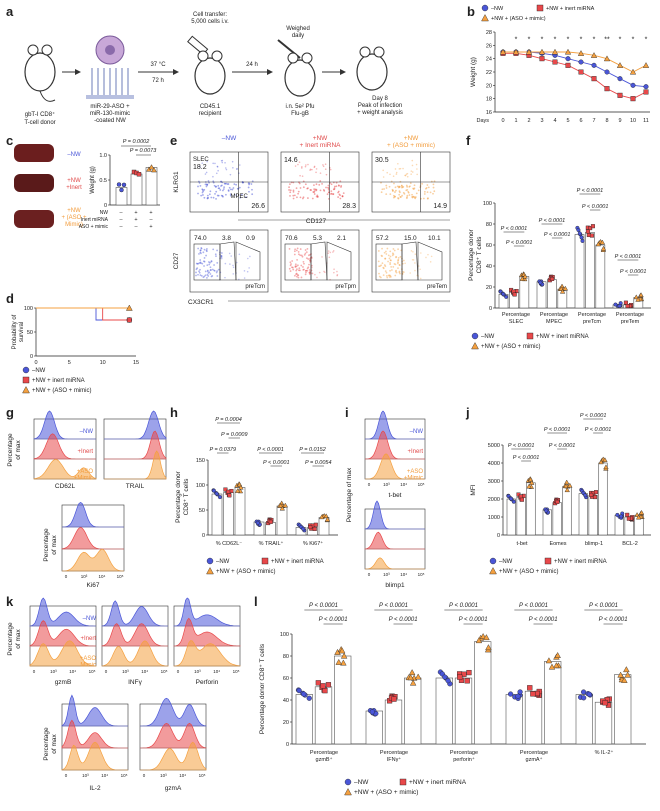 The image size is (660, 811). What do you see at coordinates (129, 307) in the screenshot?
I see `d-end-aso` at bounding box center [129, 307].